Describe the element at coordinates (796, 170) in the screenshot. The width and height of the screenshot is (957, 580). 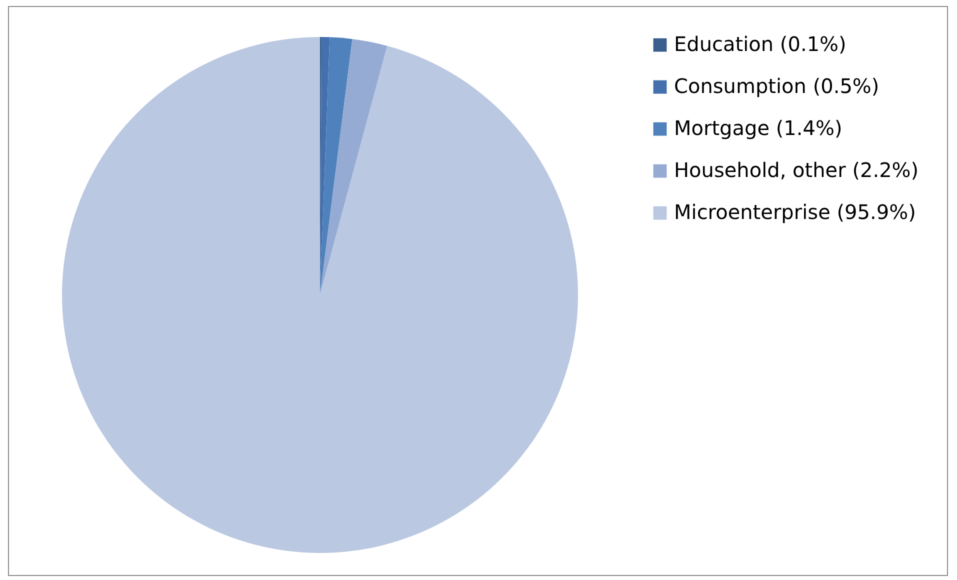
I see `legend-label: Household, other (2.2%)` at that location.